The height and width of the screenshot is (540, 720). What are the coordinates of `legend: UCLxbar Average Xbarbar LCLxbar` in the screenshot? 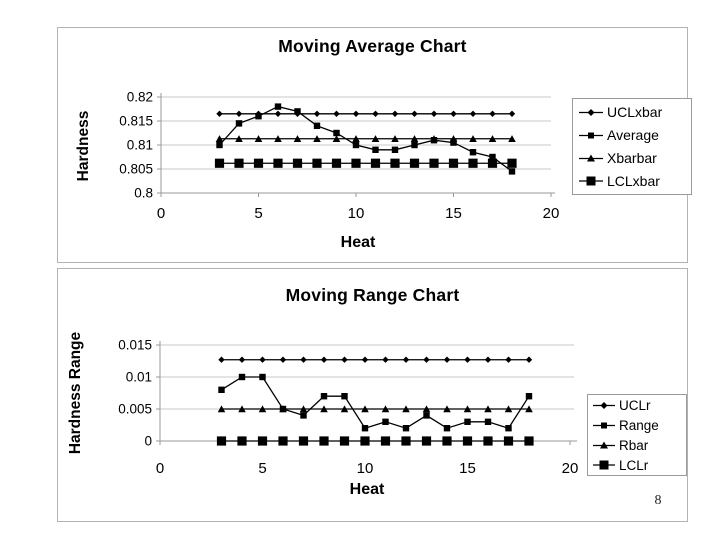 It's located at (632, 146).